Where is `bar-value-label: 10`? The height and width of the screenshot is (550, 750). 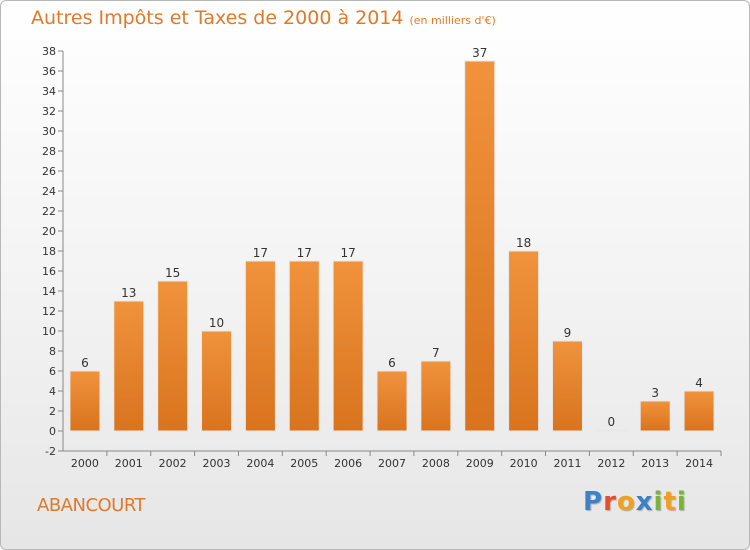
bar-value-label: 10 is located at coordinates (216, 323).